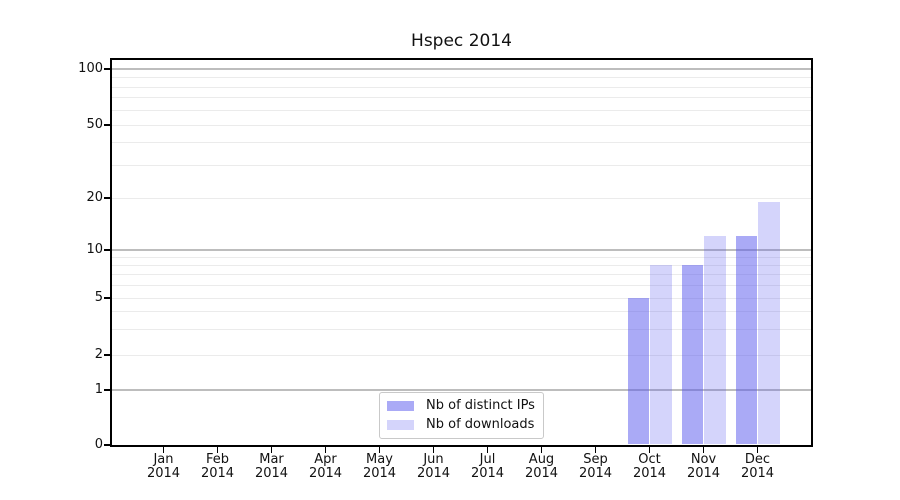 The height and width of the screenshot is (500, 900). I want to click on x-tick-month: Mar, so click(271, 459).